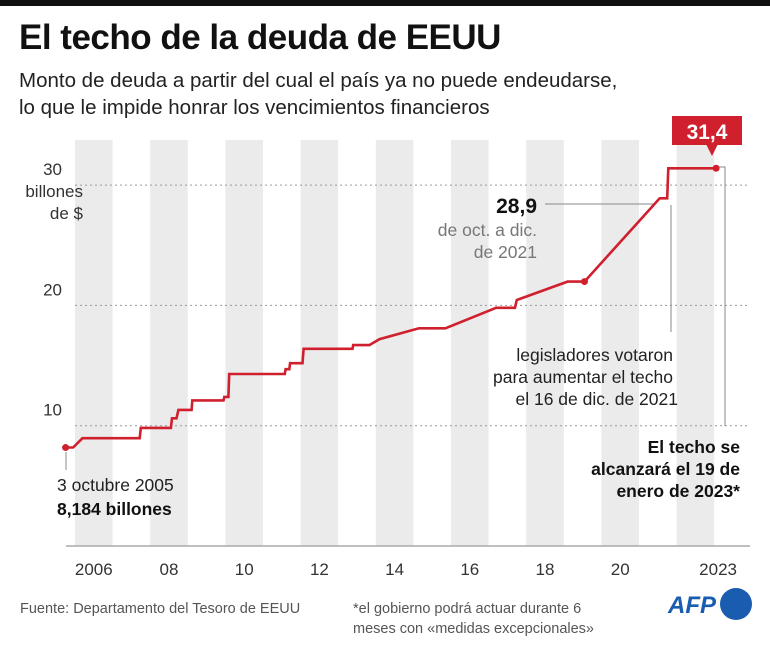  Describe the element at coordinates (394, 569) in the screenshot. I see `x-tick-label: 14` at that location.